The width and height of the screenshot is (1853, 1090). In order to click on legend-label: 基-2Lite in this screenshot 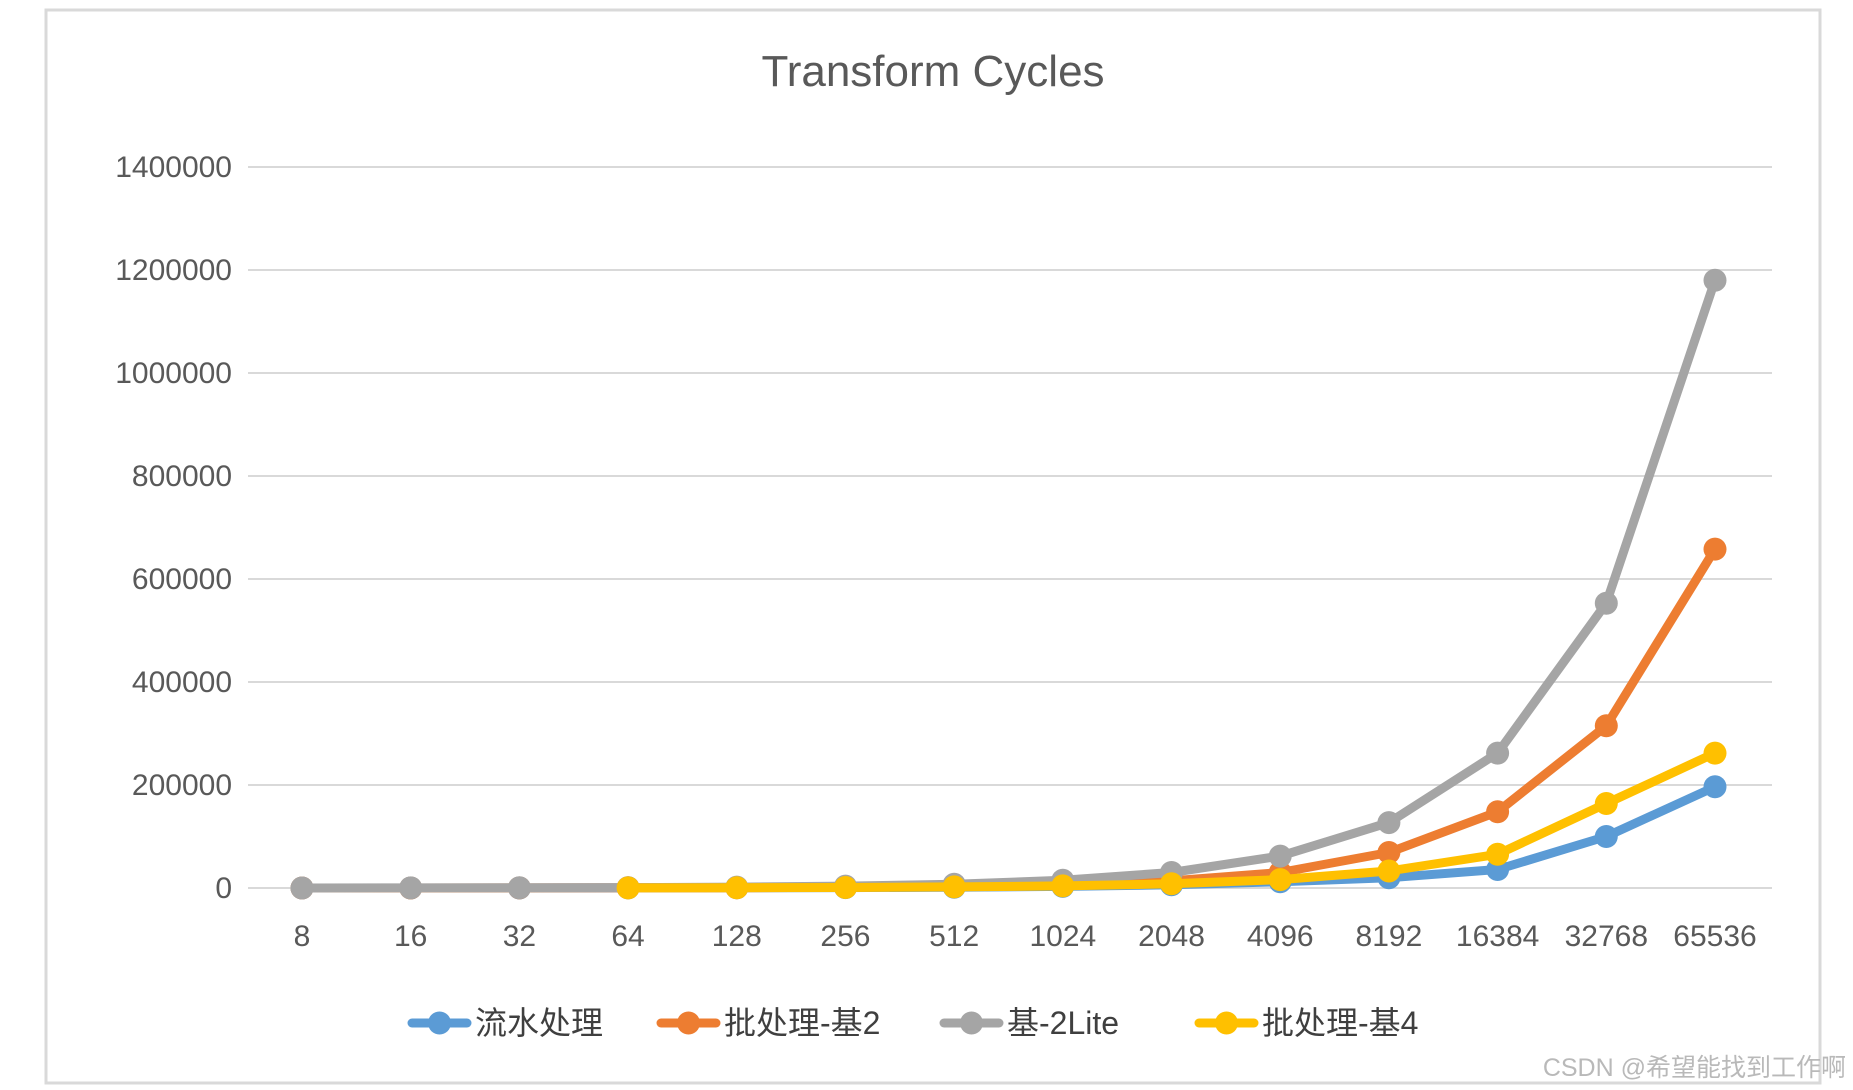, I will do `click(1063, 1023)`.